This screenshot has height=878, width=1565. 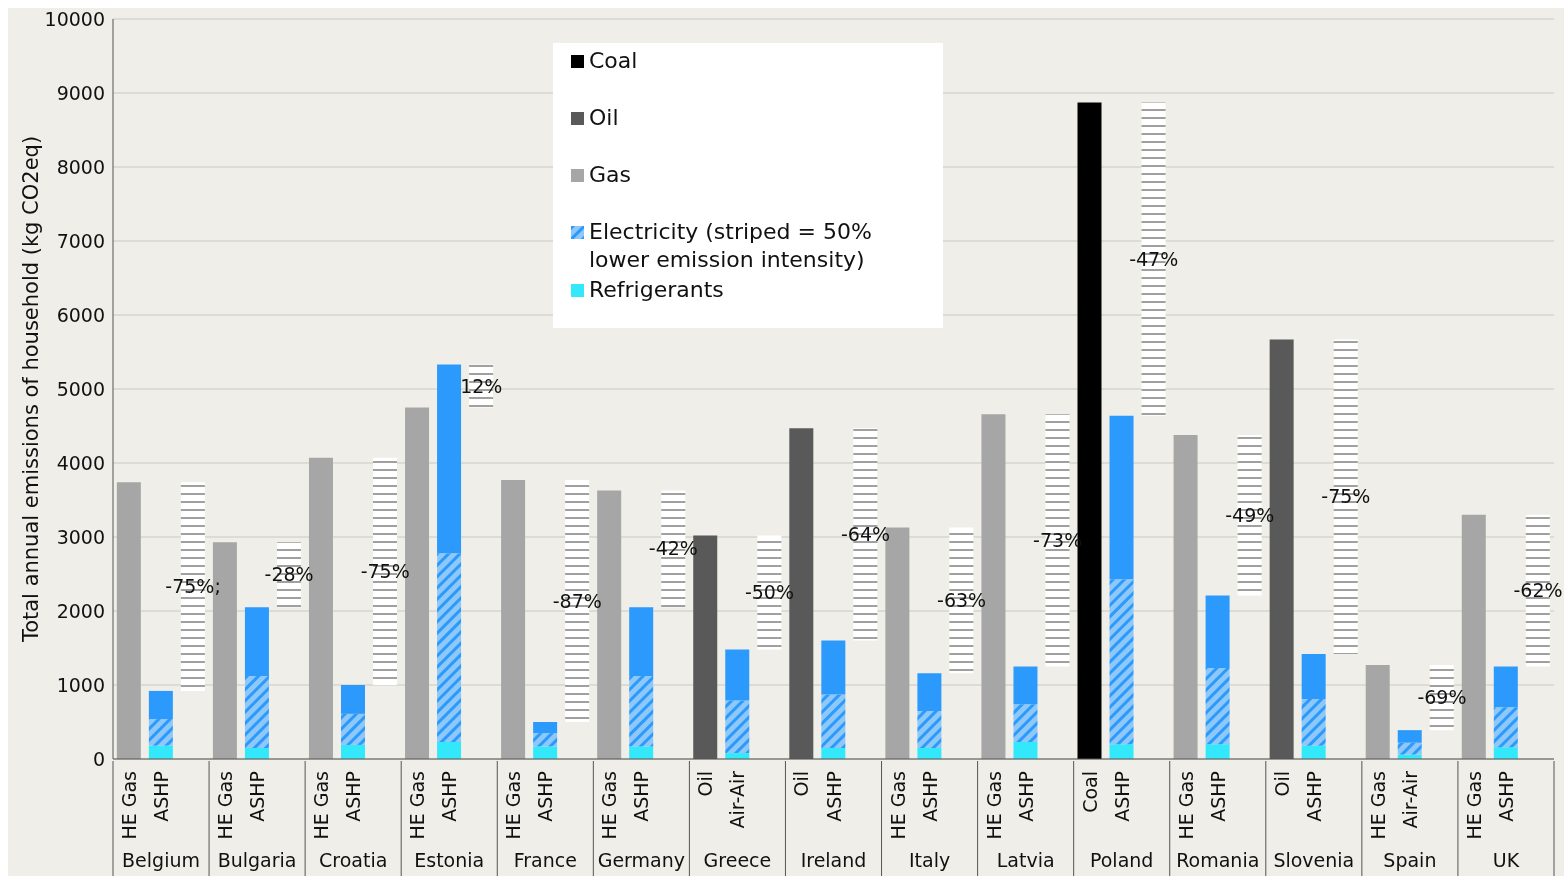 What do you see at coordinates (80, 92) in the screenshot?
I see `y-tick-label: 9000` at bounding box center [80, 92].